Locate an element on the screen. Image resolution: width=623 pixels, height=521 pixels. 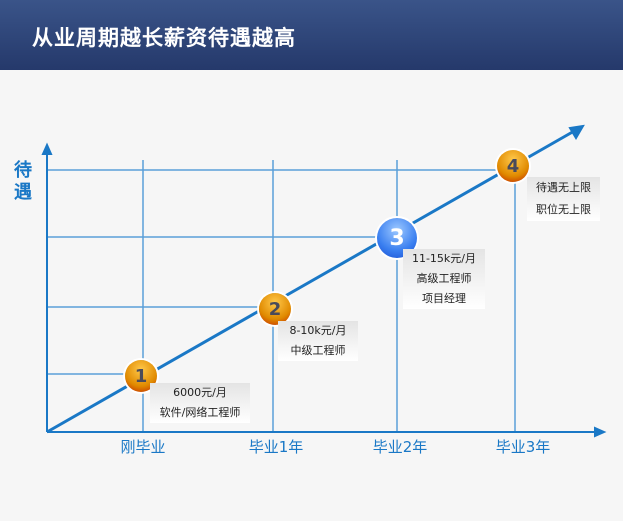
stage-4-salary: 待遇无上限 is located at coordinates (563, 187).